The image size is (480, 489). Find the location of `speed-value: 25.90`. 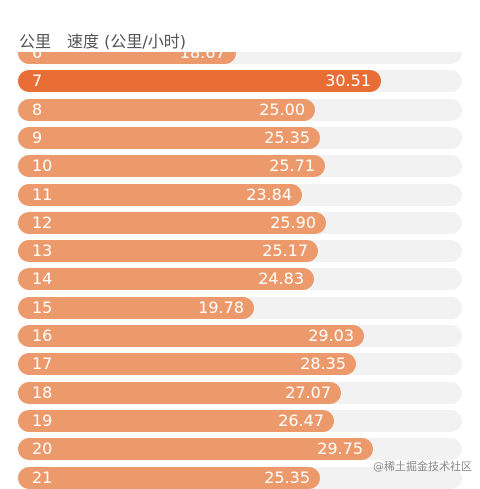

speed-value: 25.90 is located at coordinates (293, 222).